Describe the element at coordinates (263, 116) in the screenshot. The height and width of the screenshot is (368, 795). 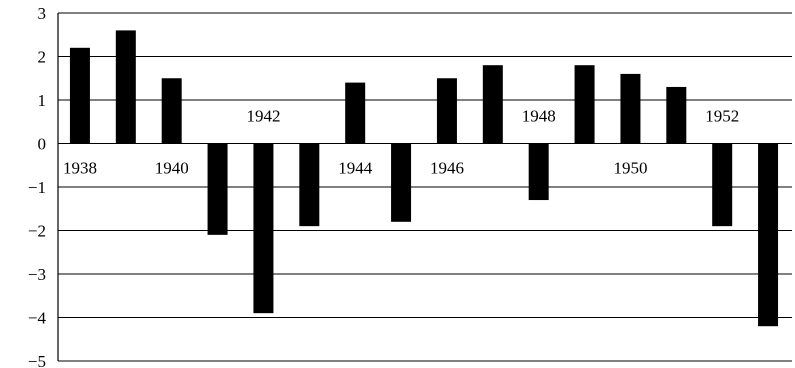
I see `x-category-label-1942: 1942` at that location.